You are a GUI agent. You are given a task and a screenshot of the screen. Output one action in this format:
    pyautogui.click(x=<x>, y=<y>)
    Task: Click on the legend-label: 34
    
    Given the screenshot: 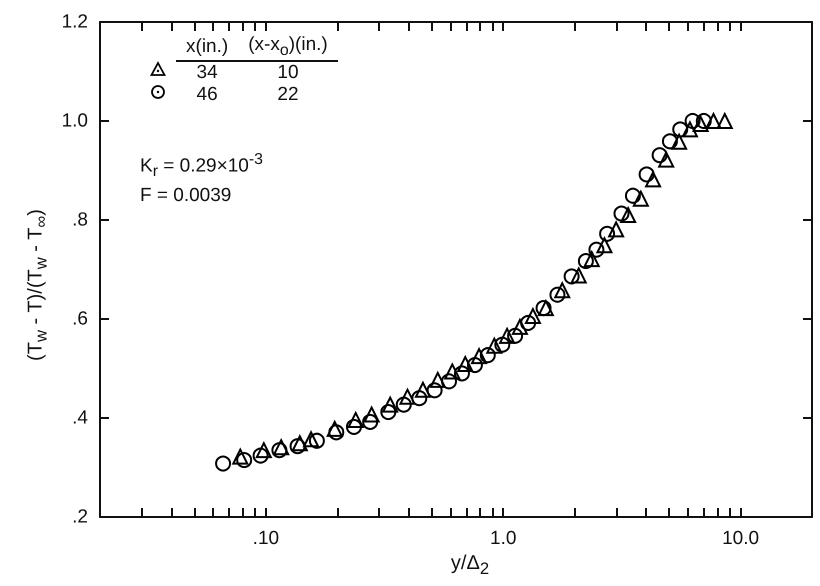 What is the action you would take?
    pyautogui.click(x=207, y=72)
    